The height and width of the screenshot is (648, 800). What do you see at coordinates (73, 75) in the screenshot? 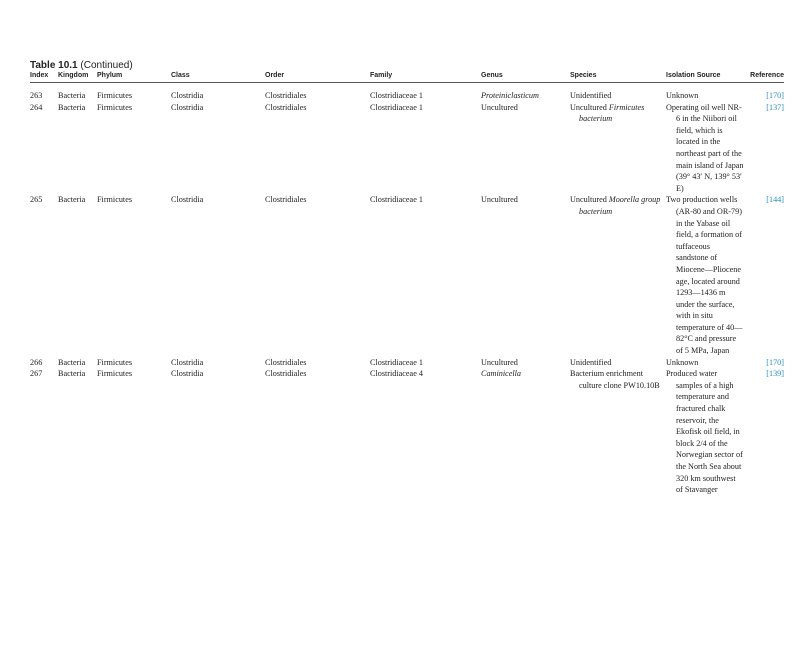
I see `header-kingdom: Kingdom` at bounding box center [73, 75].